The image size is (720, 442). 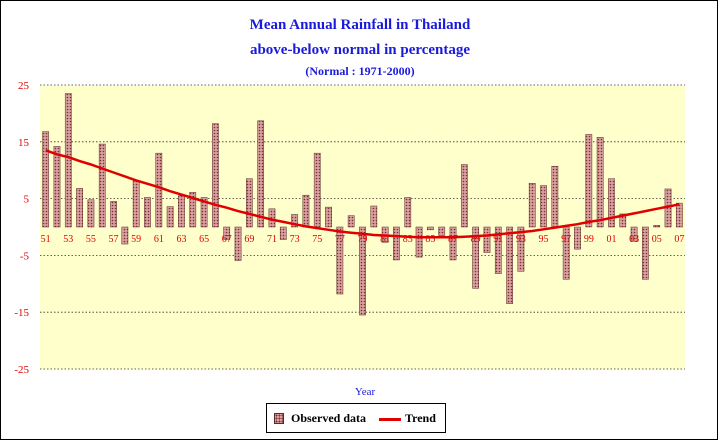 What do you see at coordinates (272, 239) in the screenshot?
I see `x-tick-label: 71` at bounding box center [272, 239].